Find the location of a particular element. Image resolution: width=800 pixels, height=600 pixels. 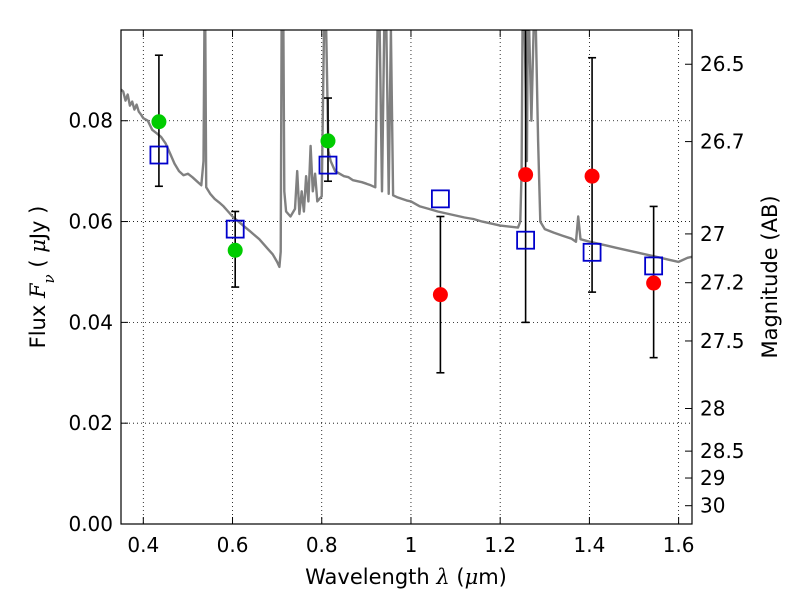

x-tick-label: 1 is located at coordinates (411, 545).